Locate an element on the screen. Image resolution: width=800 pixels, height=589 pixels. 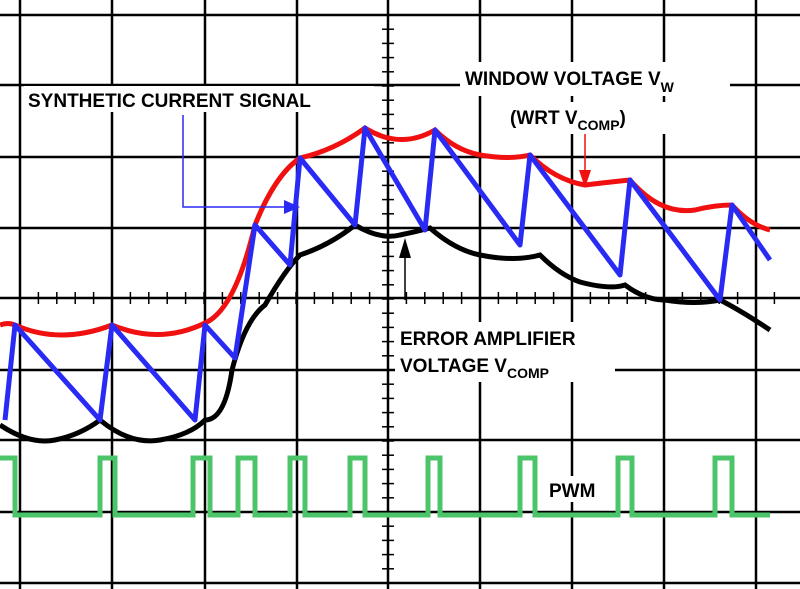
synthetic-label: SYNTHETIC CURRENT SIGNAL is located at coordinates (169, 101).